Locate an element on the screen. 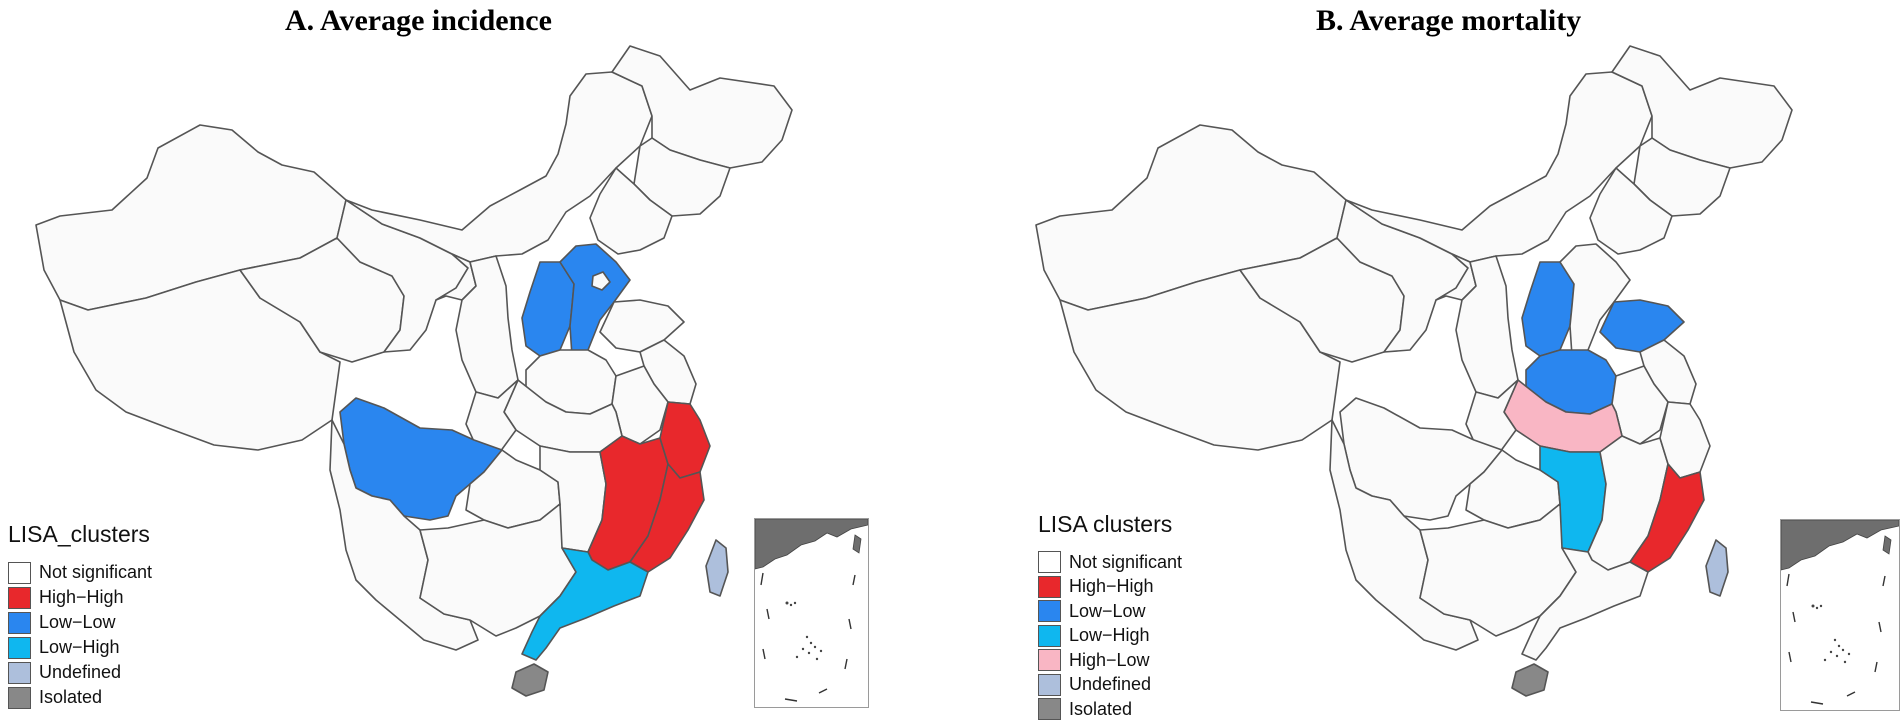 The image size is (1902, 725). legend-item-high-low: High−Low is located at coordinates (1110, 660).